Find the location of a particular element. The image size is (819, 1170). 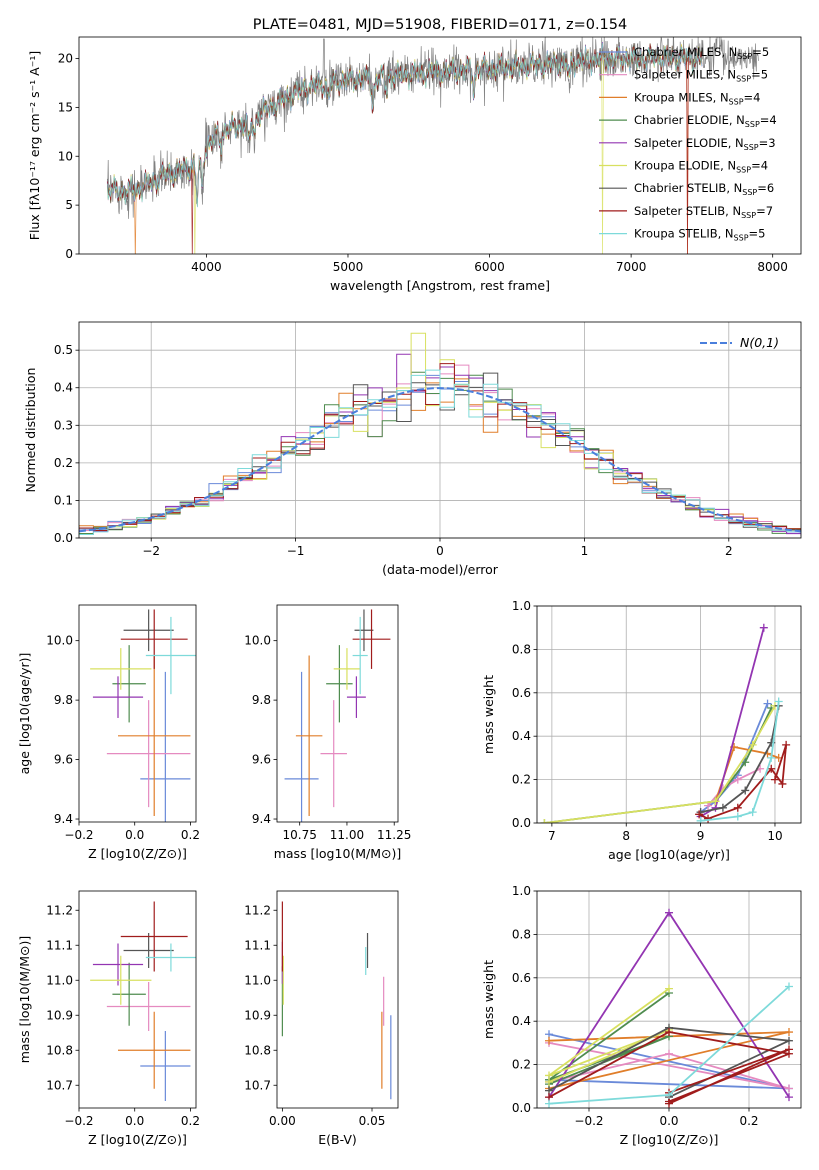

series-kroupa-stelib is located at coordinates (669, 1045).